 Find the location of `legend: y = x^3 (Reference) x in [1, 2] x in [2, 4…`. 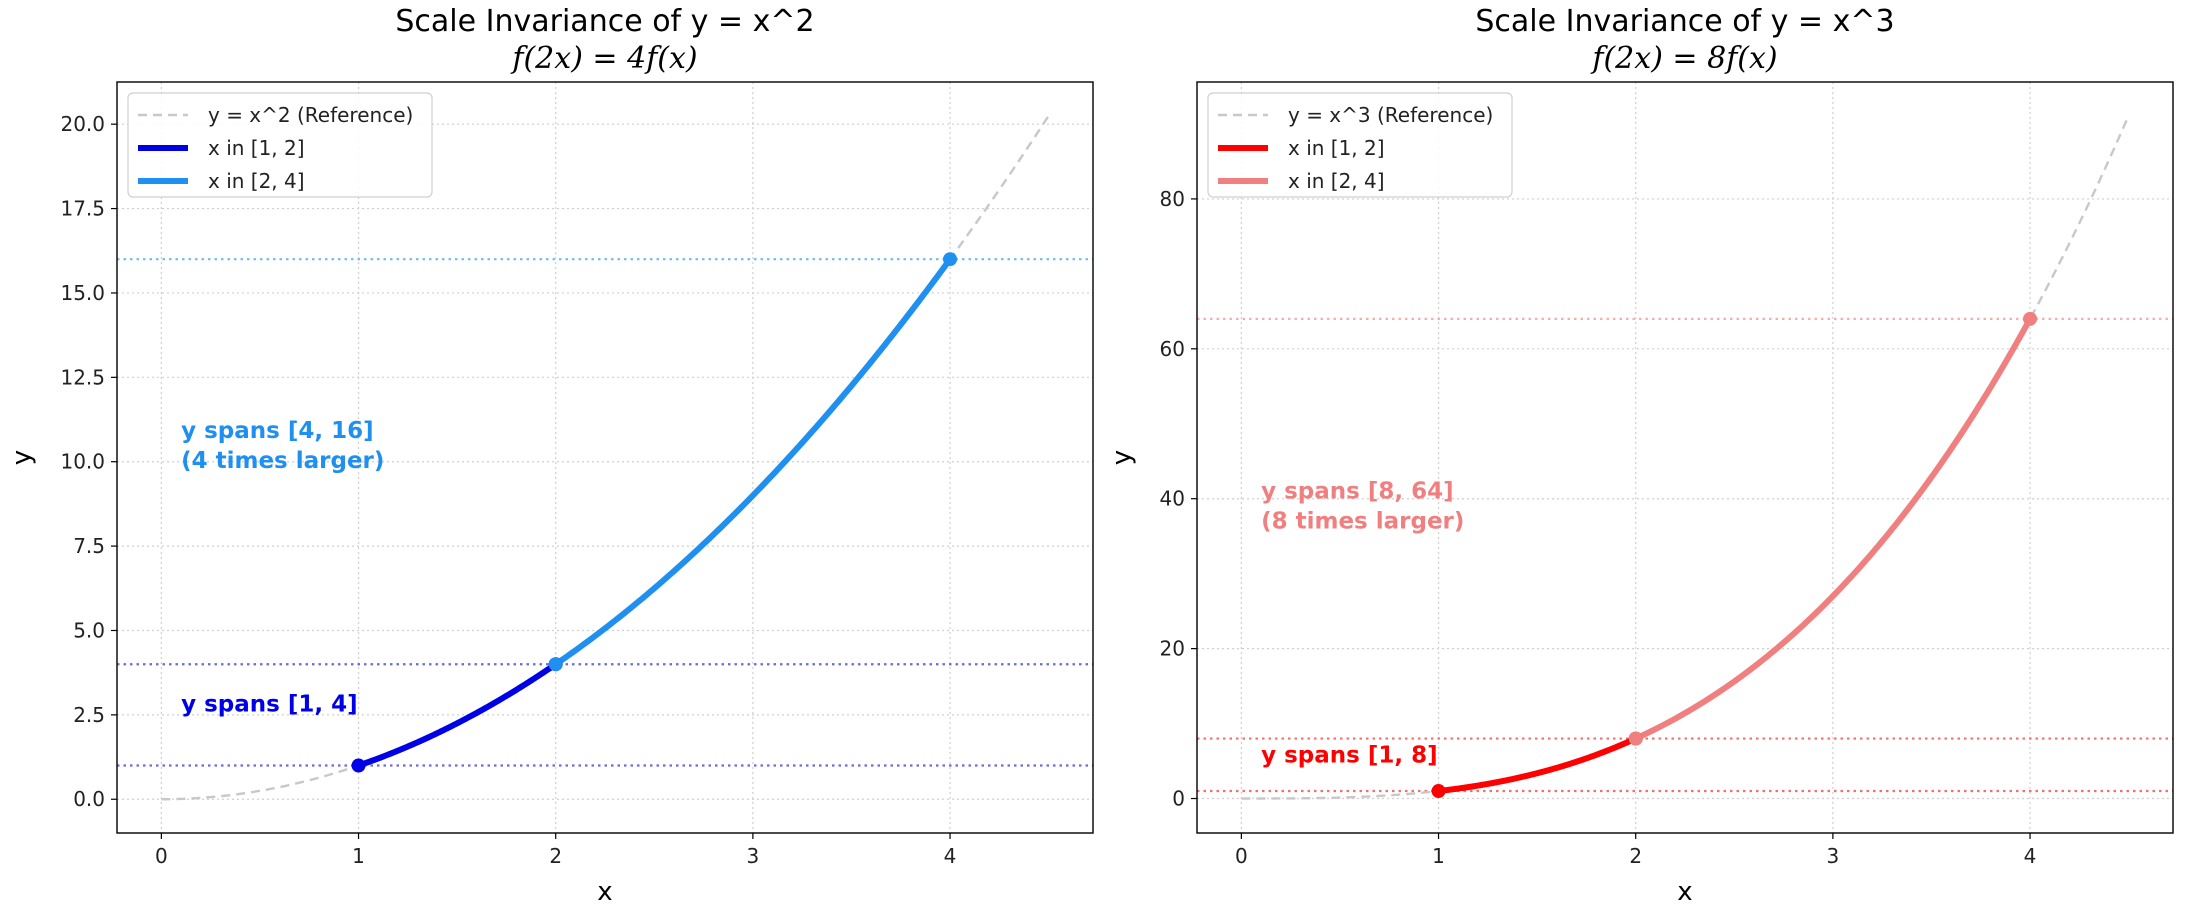

legend: y = x^3 (Reference) x in [1, 2] x in [2, 4… is located at coordinates (1360, 145).